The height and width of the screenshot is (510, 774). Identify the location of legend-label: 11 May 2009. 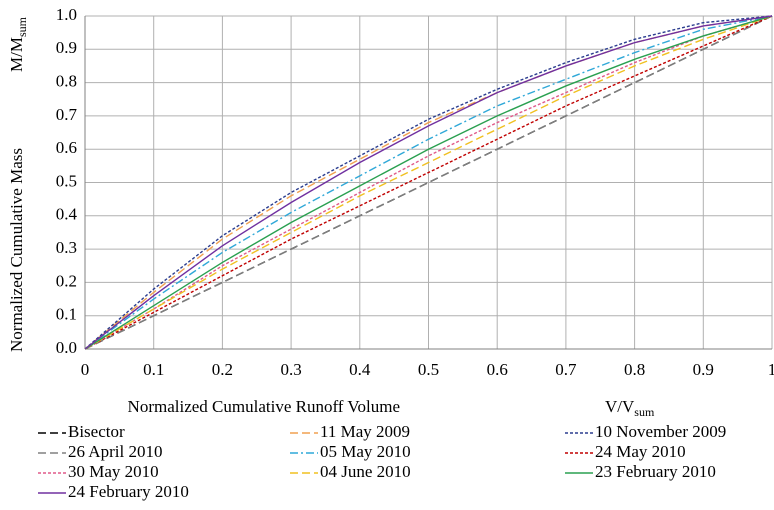
(365, 431).